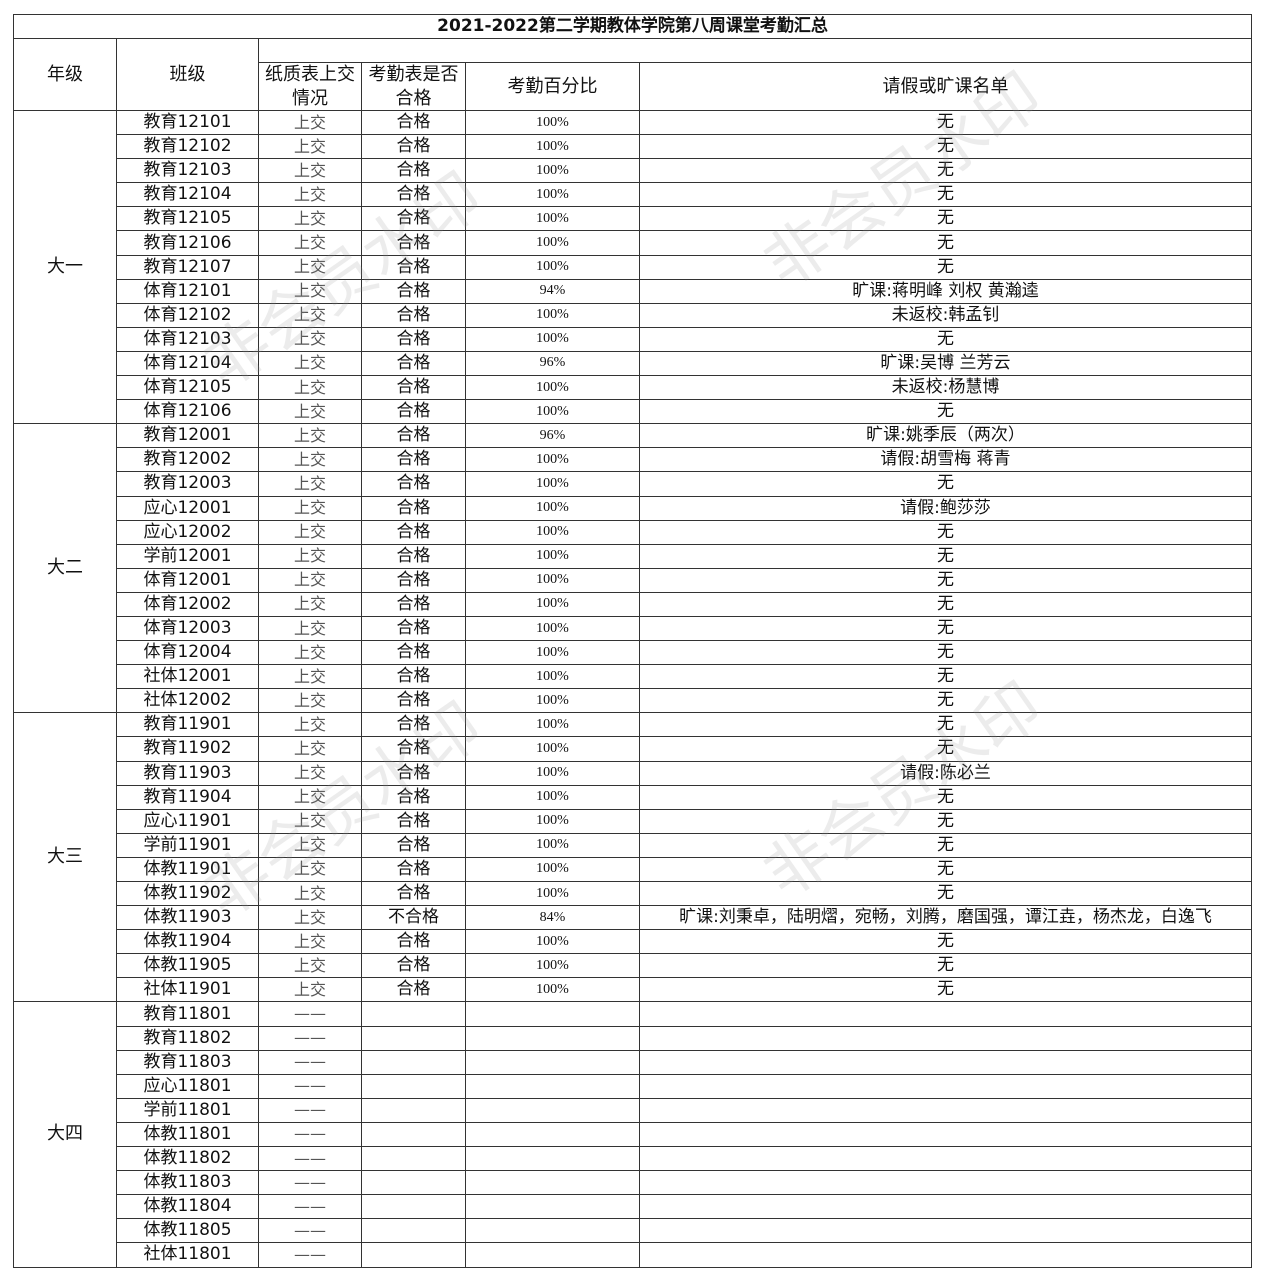 The height and width of the screenshot is (1280, 1264). What do you see at coordinates (633, 893) in the screenshot?
I see `table-row: 体教11902 上交 合格 100% 无` at bounding box center [633, 893].